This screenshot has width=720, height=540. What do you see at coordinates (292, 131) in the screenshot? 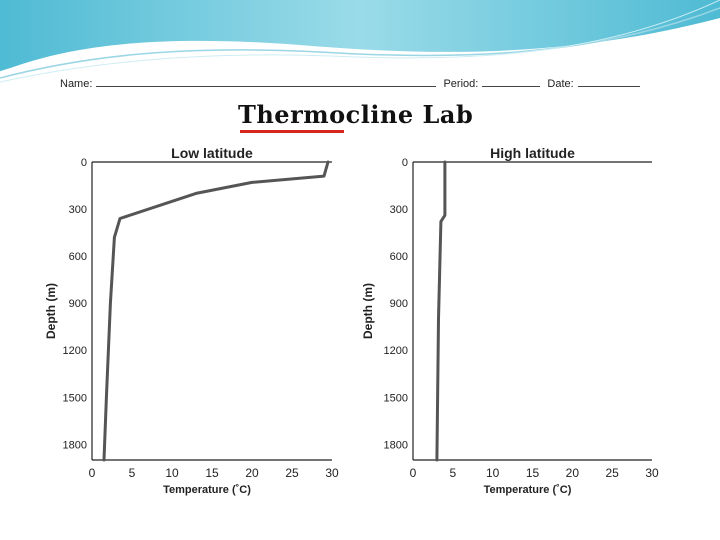
I see `title-underline` at bounding box center [292, 131].